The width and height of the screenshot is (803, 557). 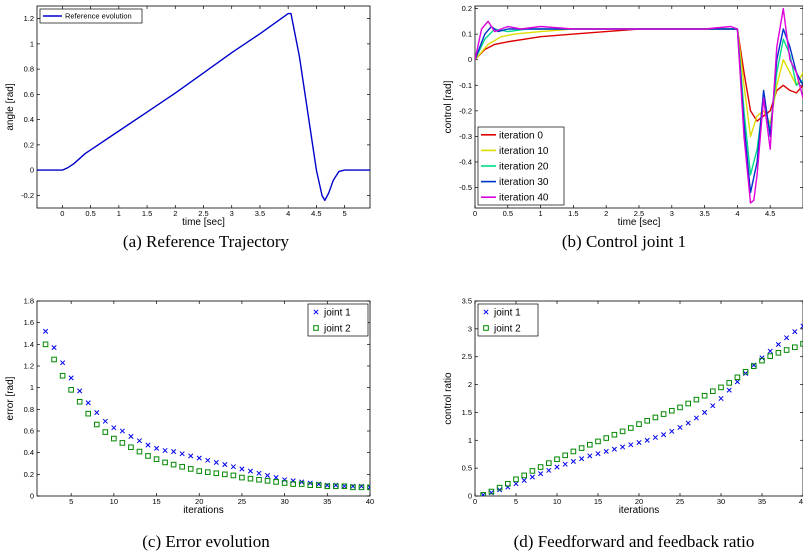 I want to click on y-tick-label: 3.5, so click(x=467, y=301).